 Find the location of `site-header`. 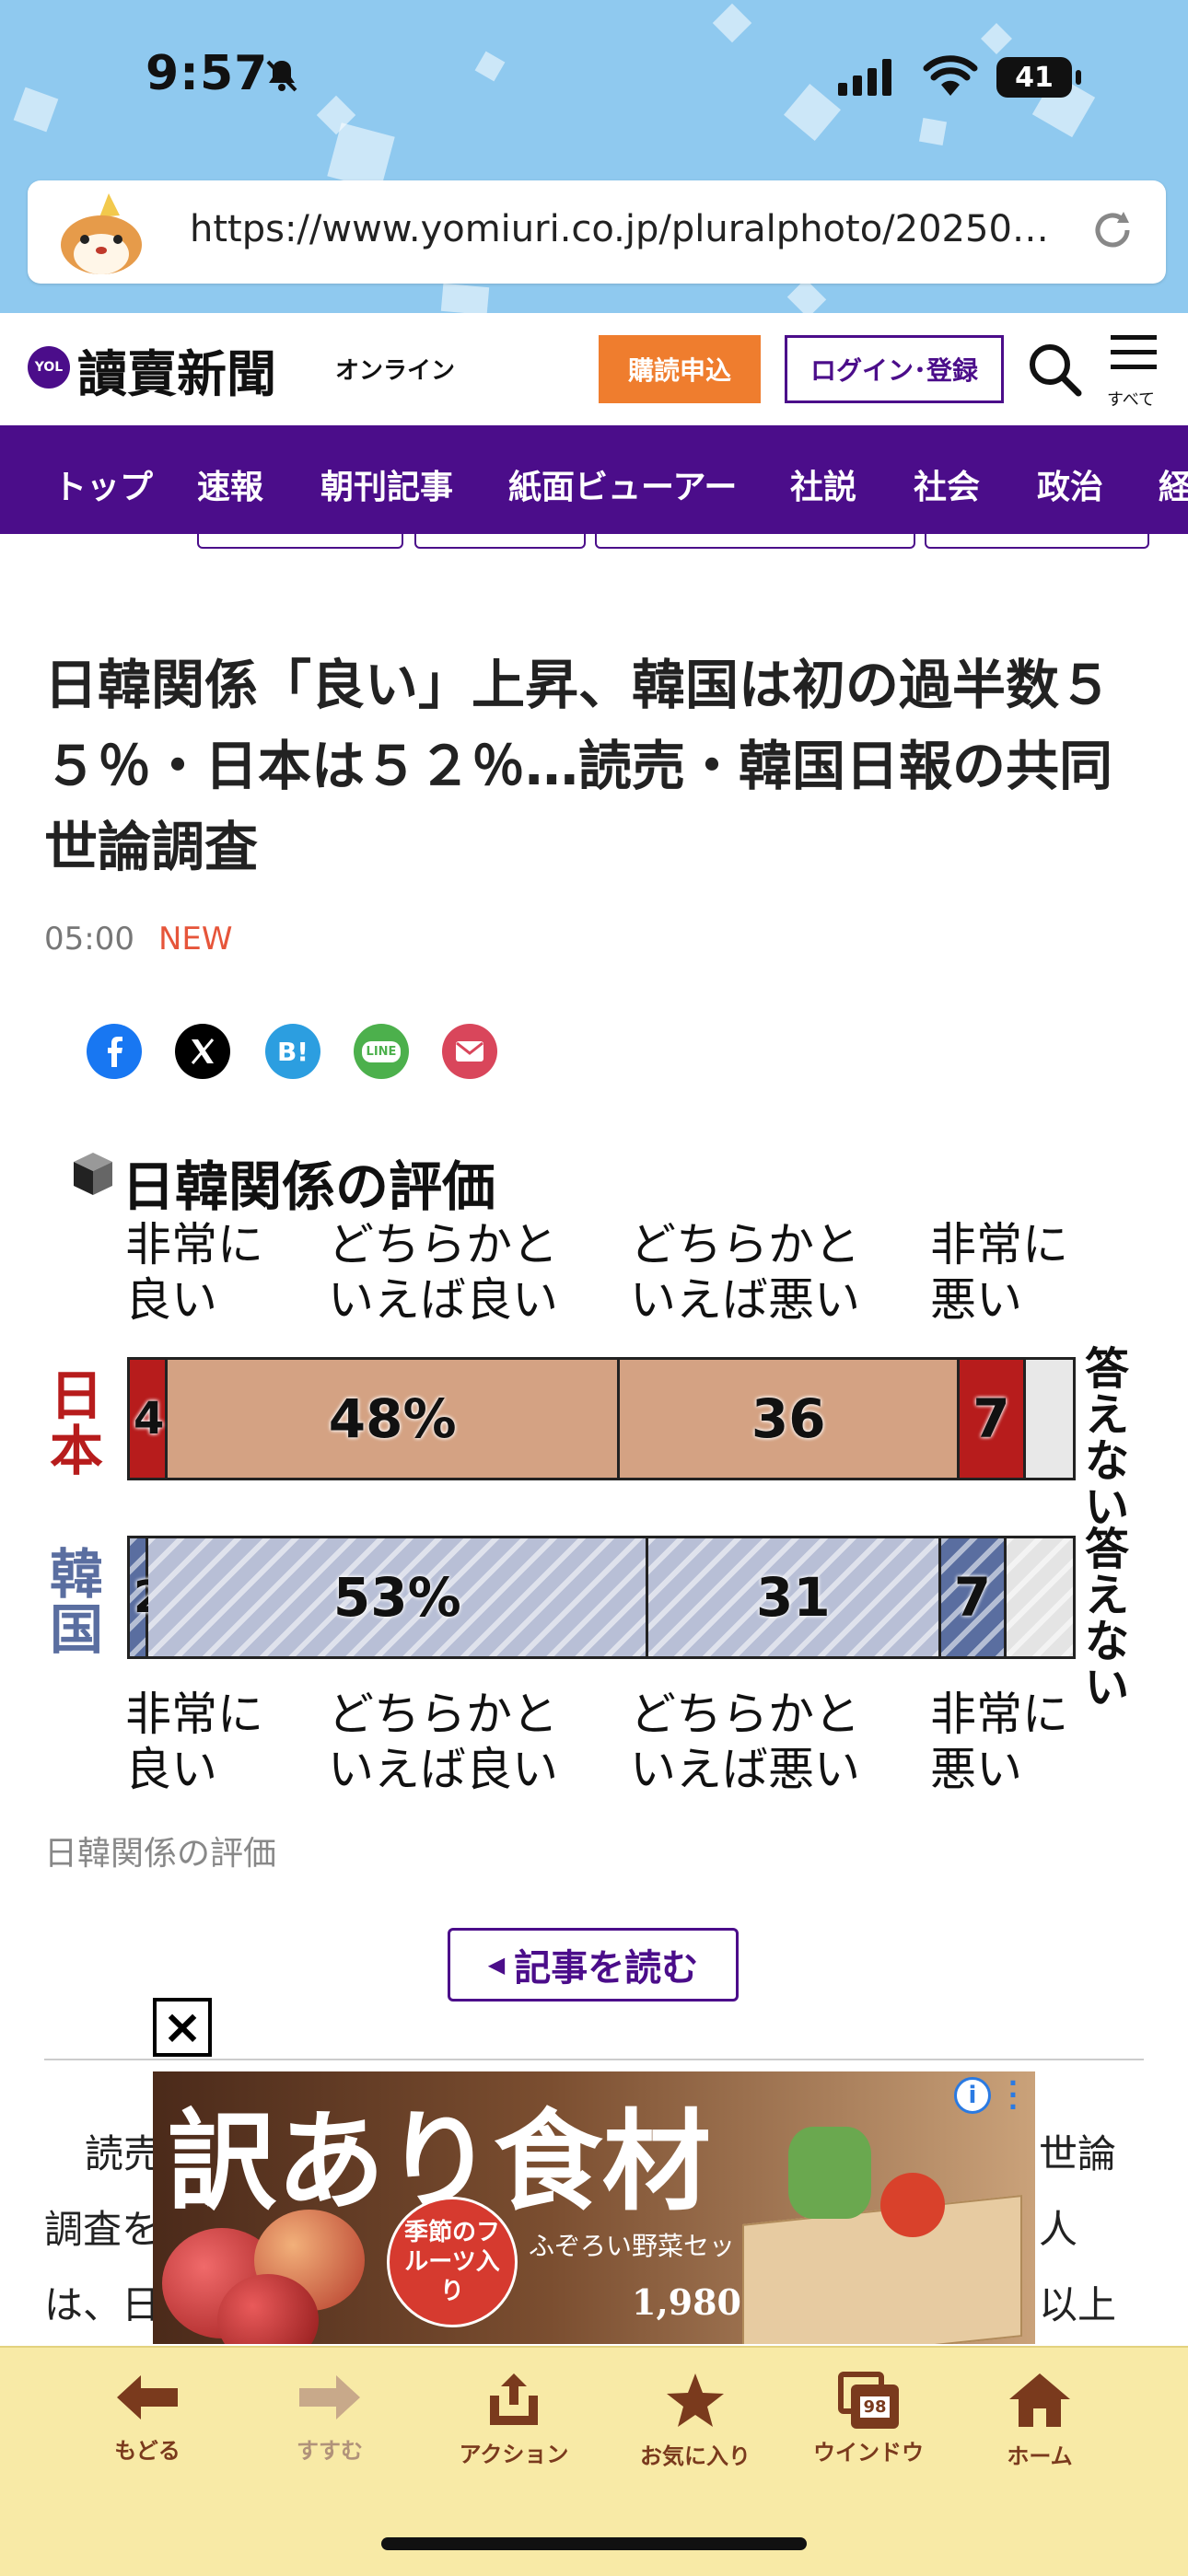

site-header is located at coordinates (594, 369).